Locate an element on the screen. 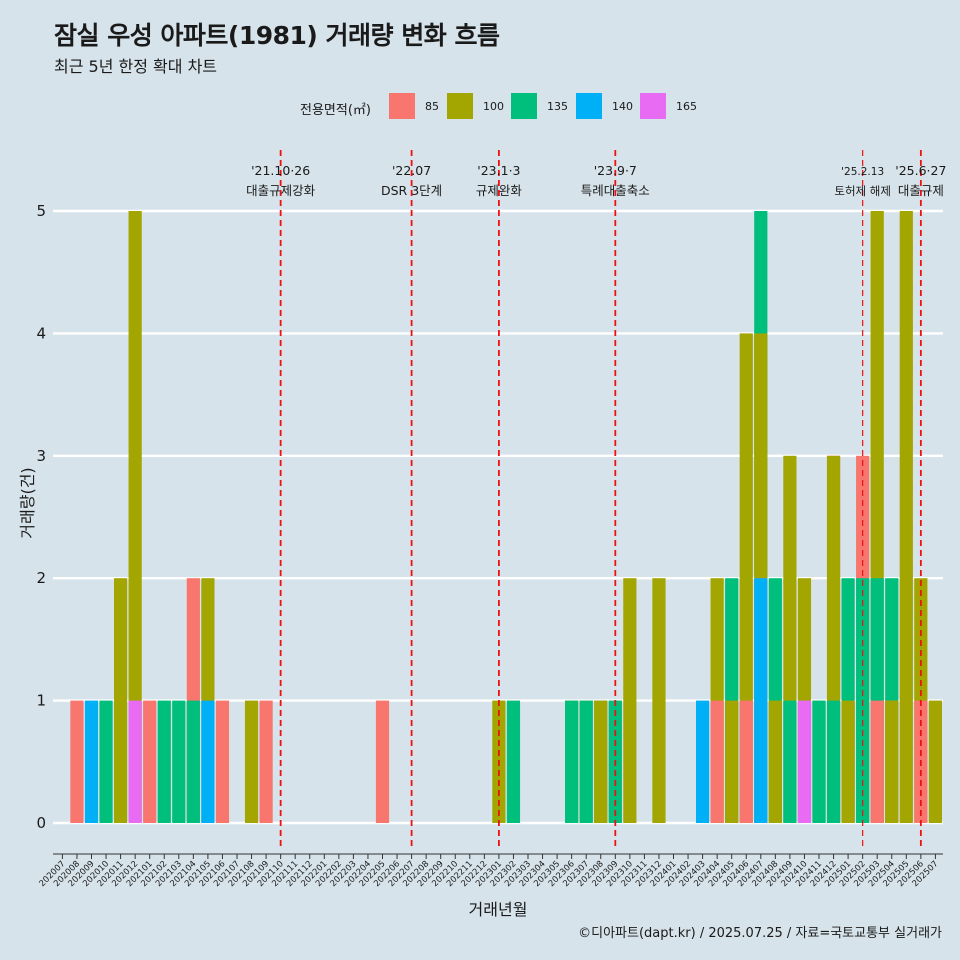 The height and width of the screenshot is (960, 960). event-label: 규제완화 is located at coordinates (499, 190).